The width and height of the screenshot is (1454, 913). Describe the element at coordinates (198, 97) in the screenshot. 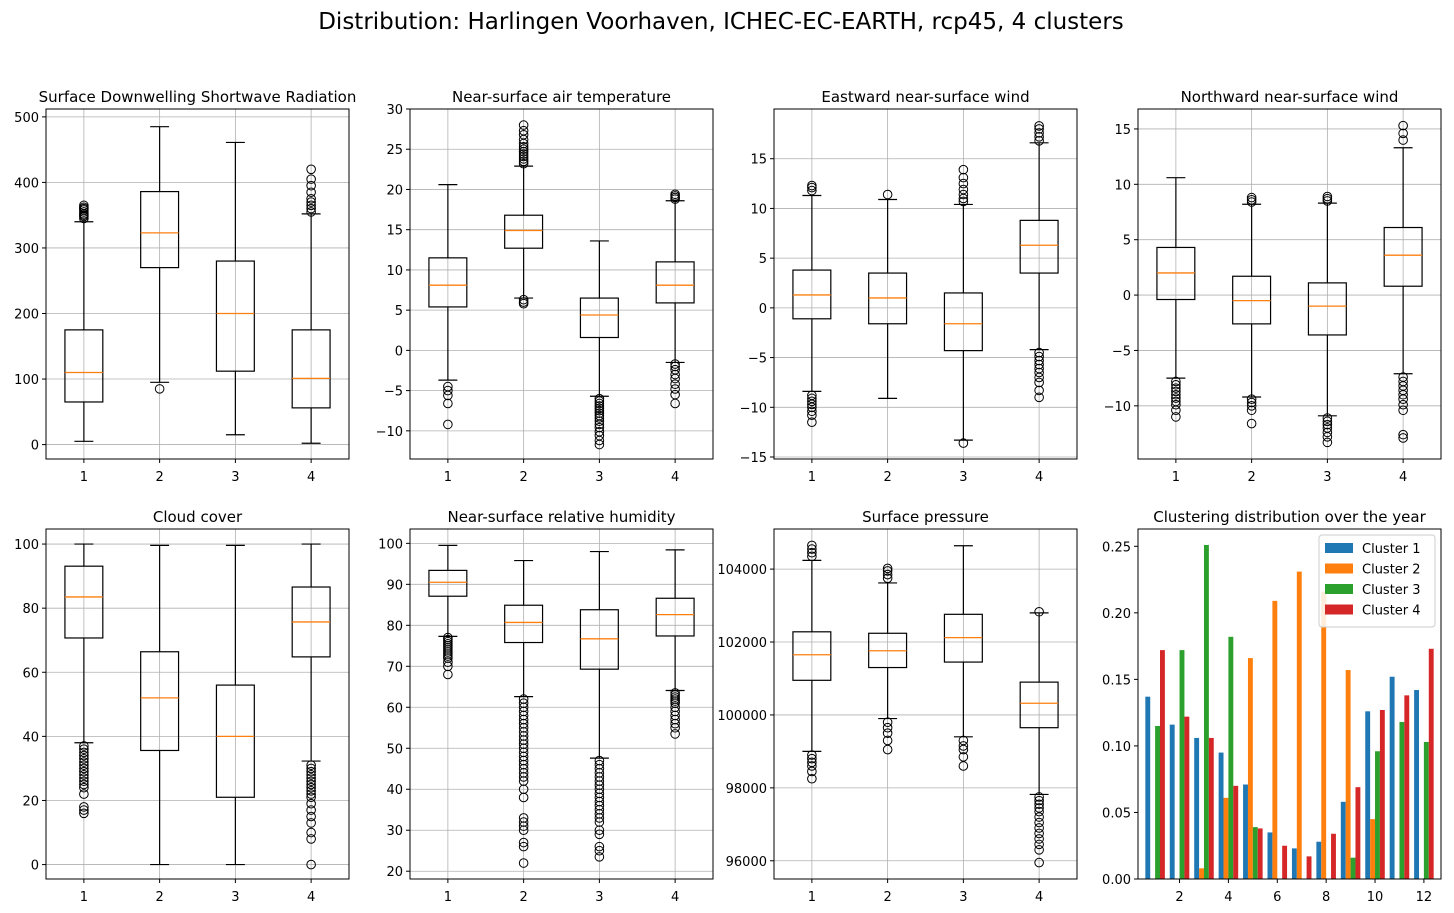

I see `subplot-title: Surface Downwelling Shortwave Radiation` at that location.